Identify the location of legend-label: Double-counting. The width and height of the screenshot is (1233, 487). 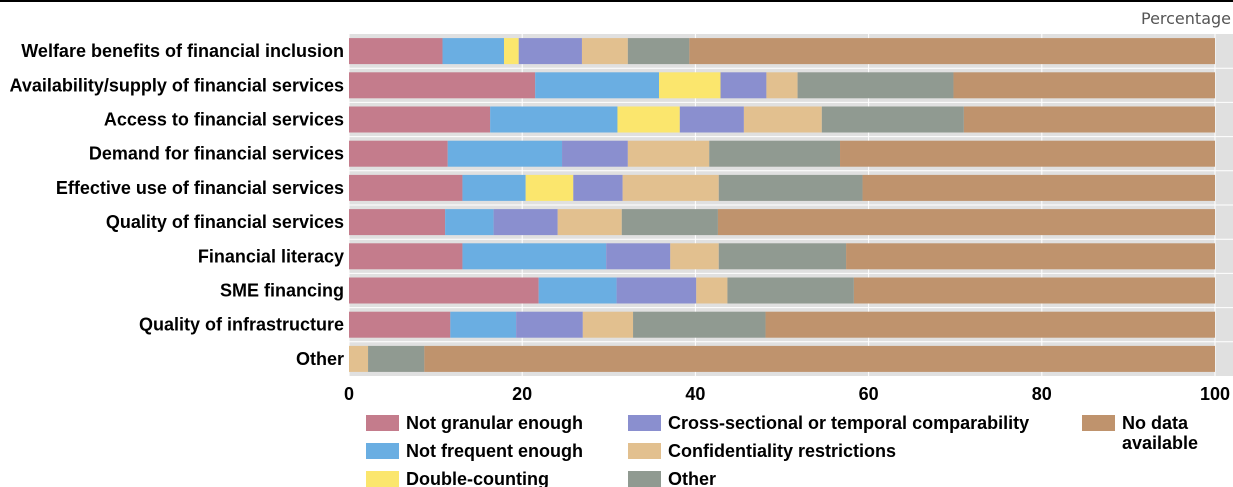
(477, 478).